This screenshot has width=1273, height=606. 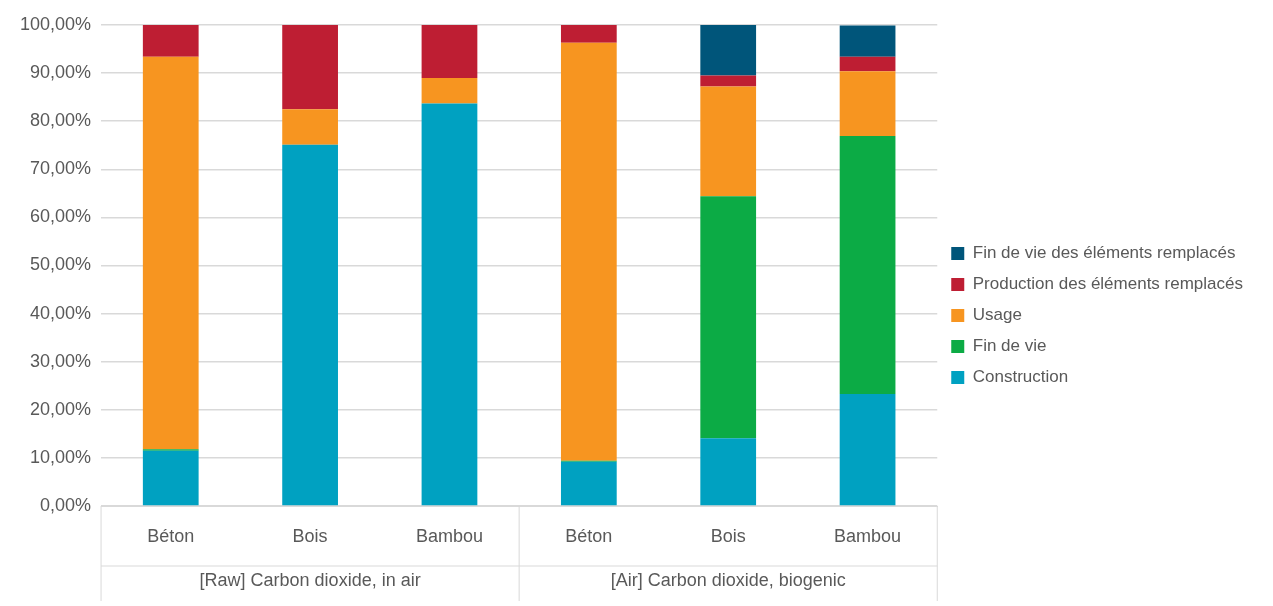 I want to click on y-tick-label: 100,00%, so click(x=56, y=23).